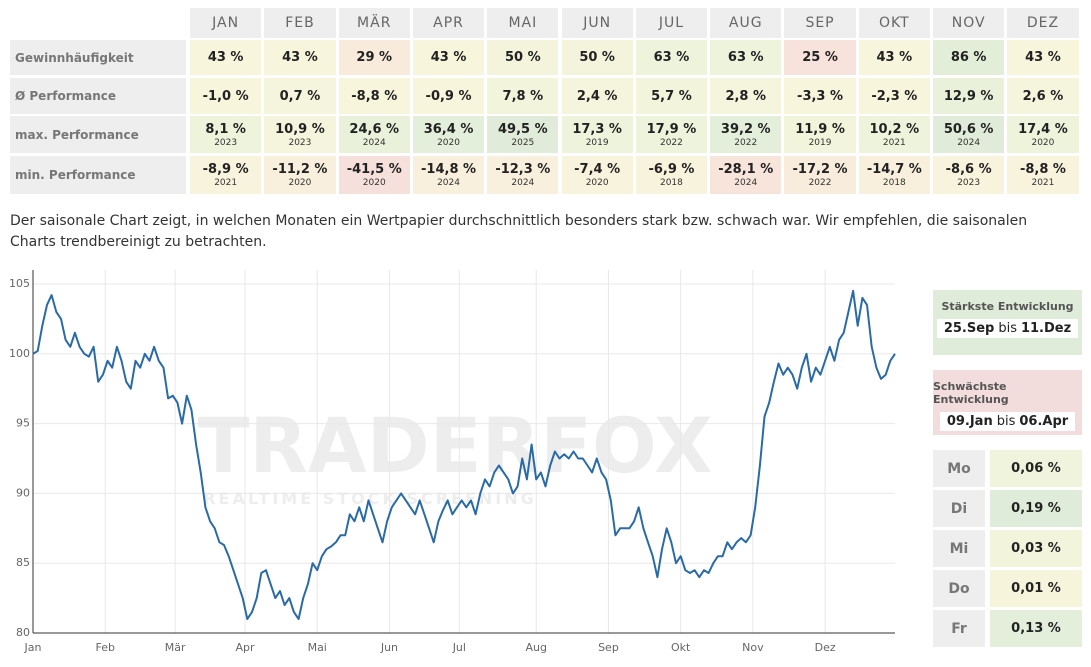 The width and height of the screenshot is (1091, 667). I want to click on cell-value: 50 %, so click(523, 57).